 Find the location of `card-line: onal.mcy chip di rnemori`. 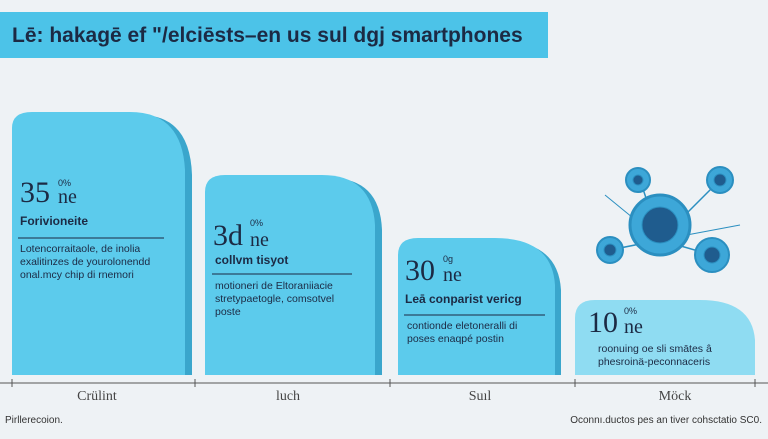

card-line: onal.mcy chip di rnemori is located at coordinates (77, 275).